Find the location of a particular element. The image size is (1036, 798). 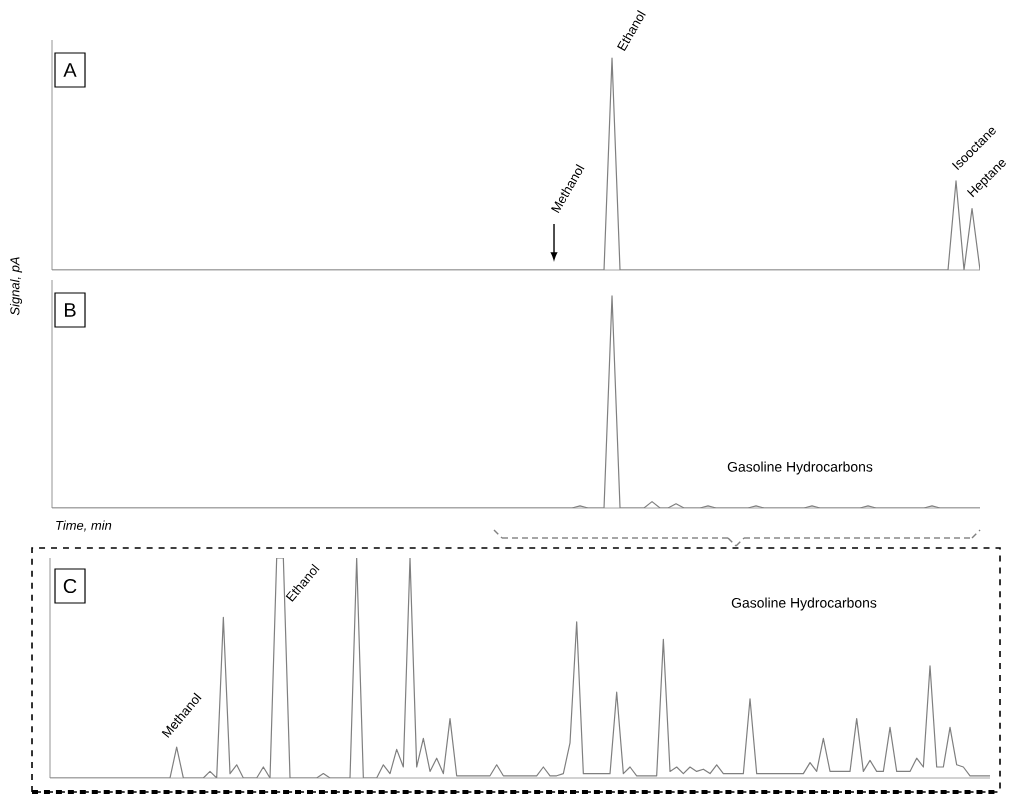

chart-title: A is located at coordinates (70, 70).